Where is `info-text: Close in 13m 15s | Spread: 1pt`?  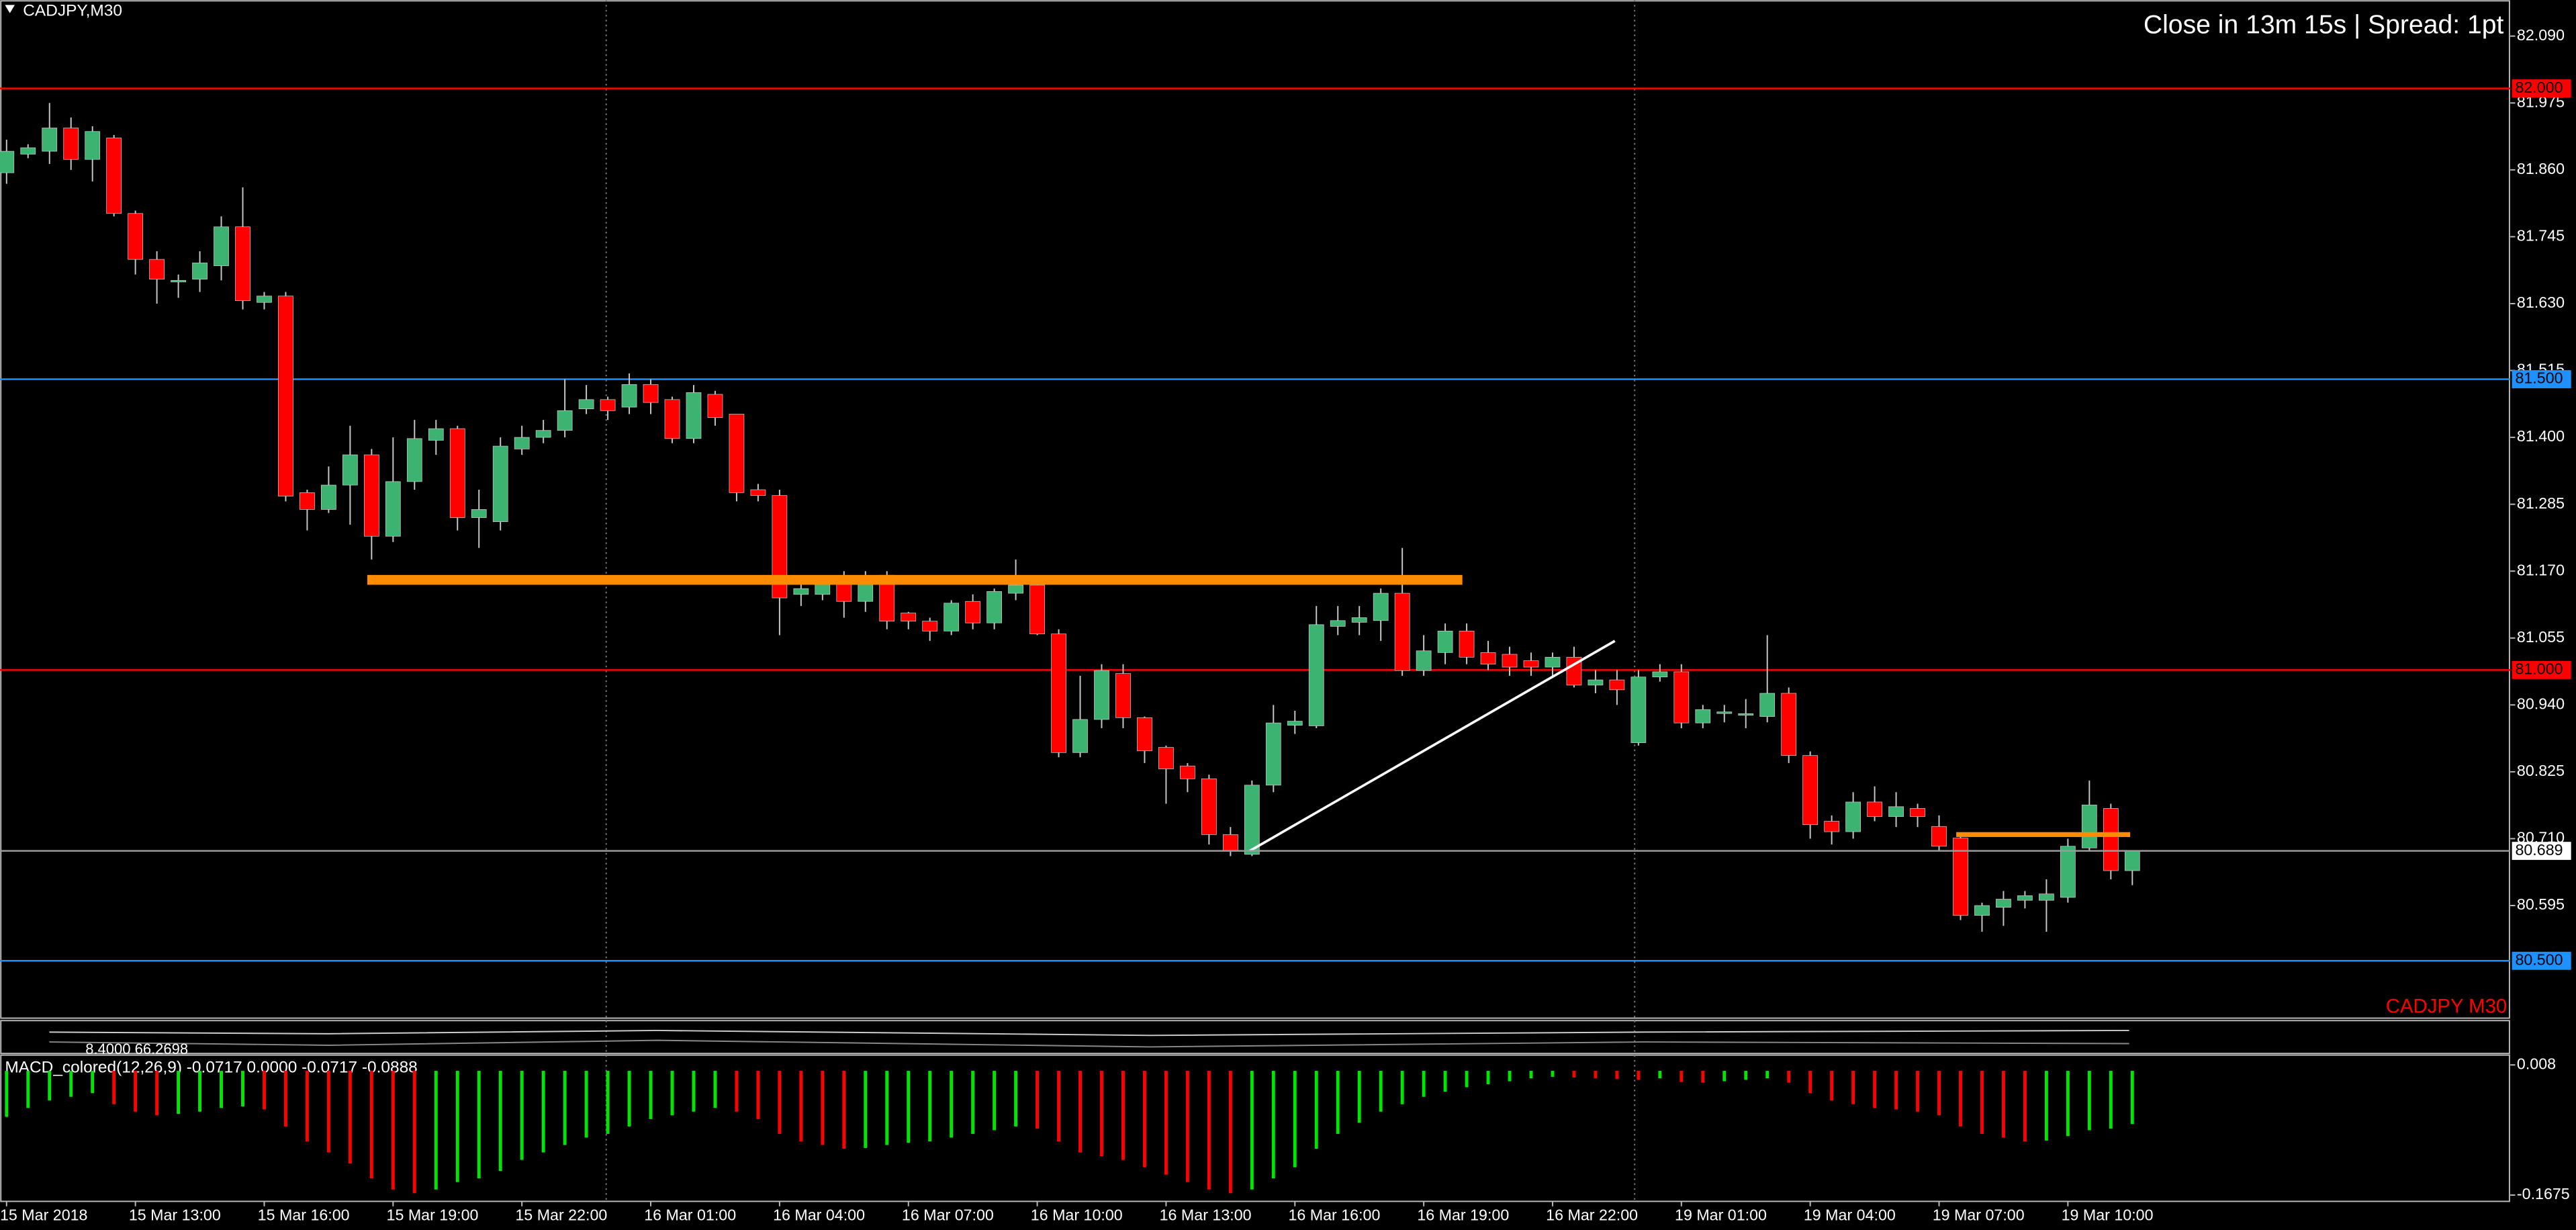 info-text: Close in 13m 15s | Spread: 1pt is located at coordinates (2324, 25).